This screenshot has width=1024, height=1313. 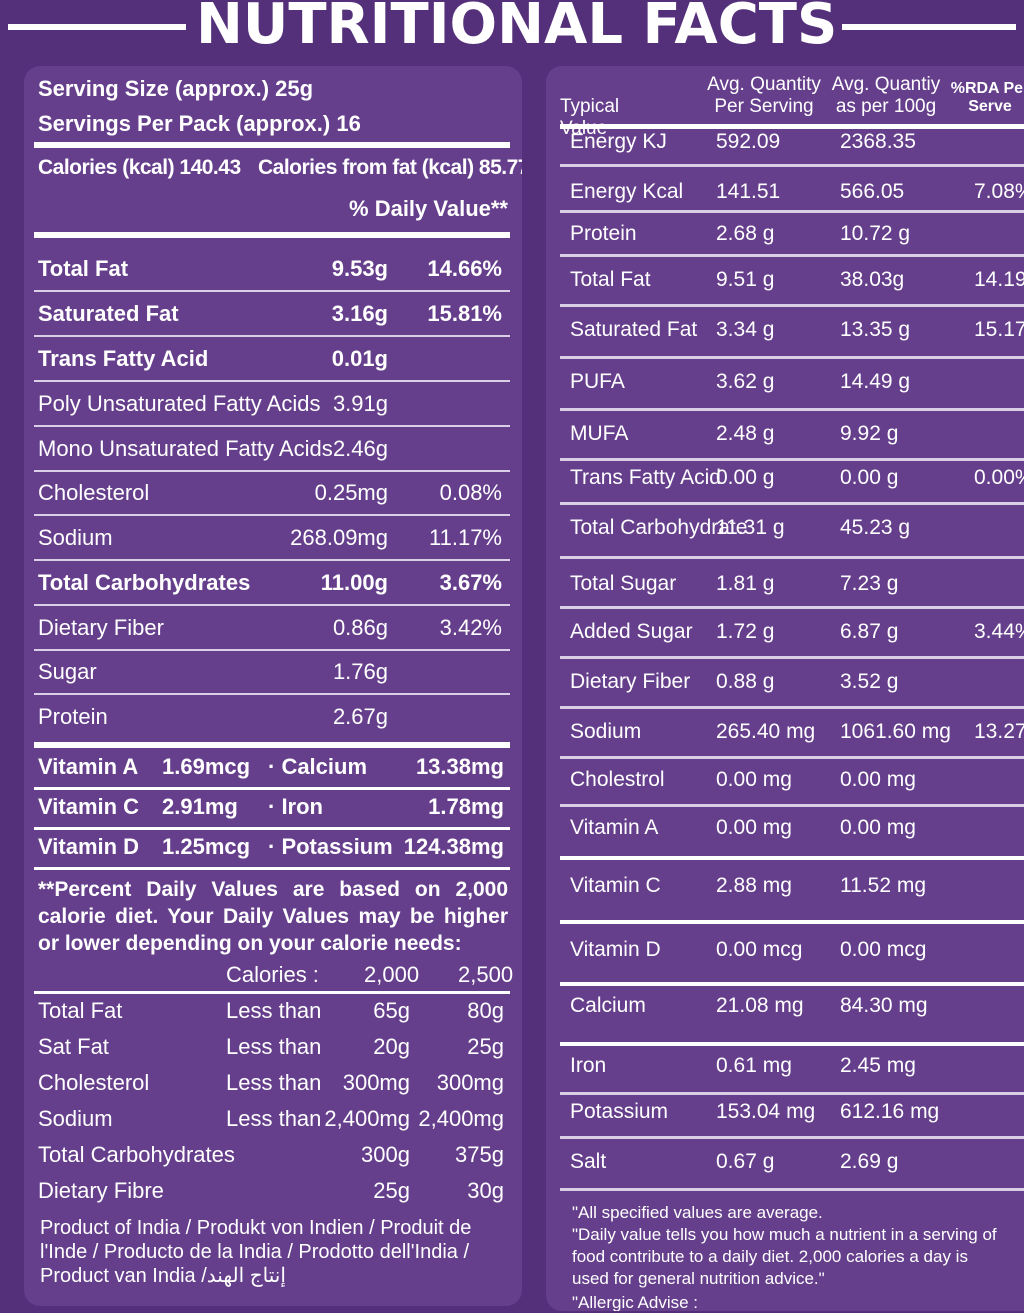 What do you see at coordinates (359, 313) in the screenshot?
I see `nutrient-amount: 3.16g` at bounding box center [359, 313].